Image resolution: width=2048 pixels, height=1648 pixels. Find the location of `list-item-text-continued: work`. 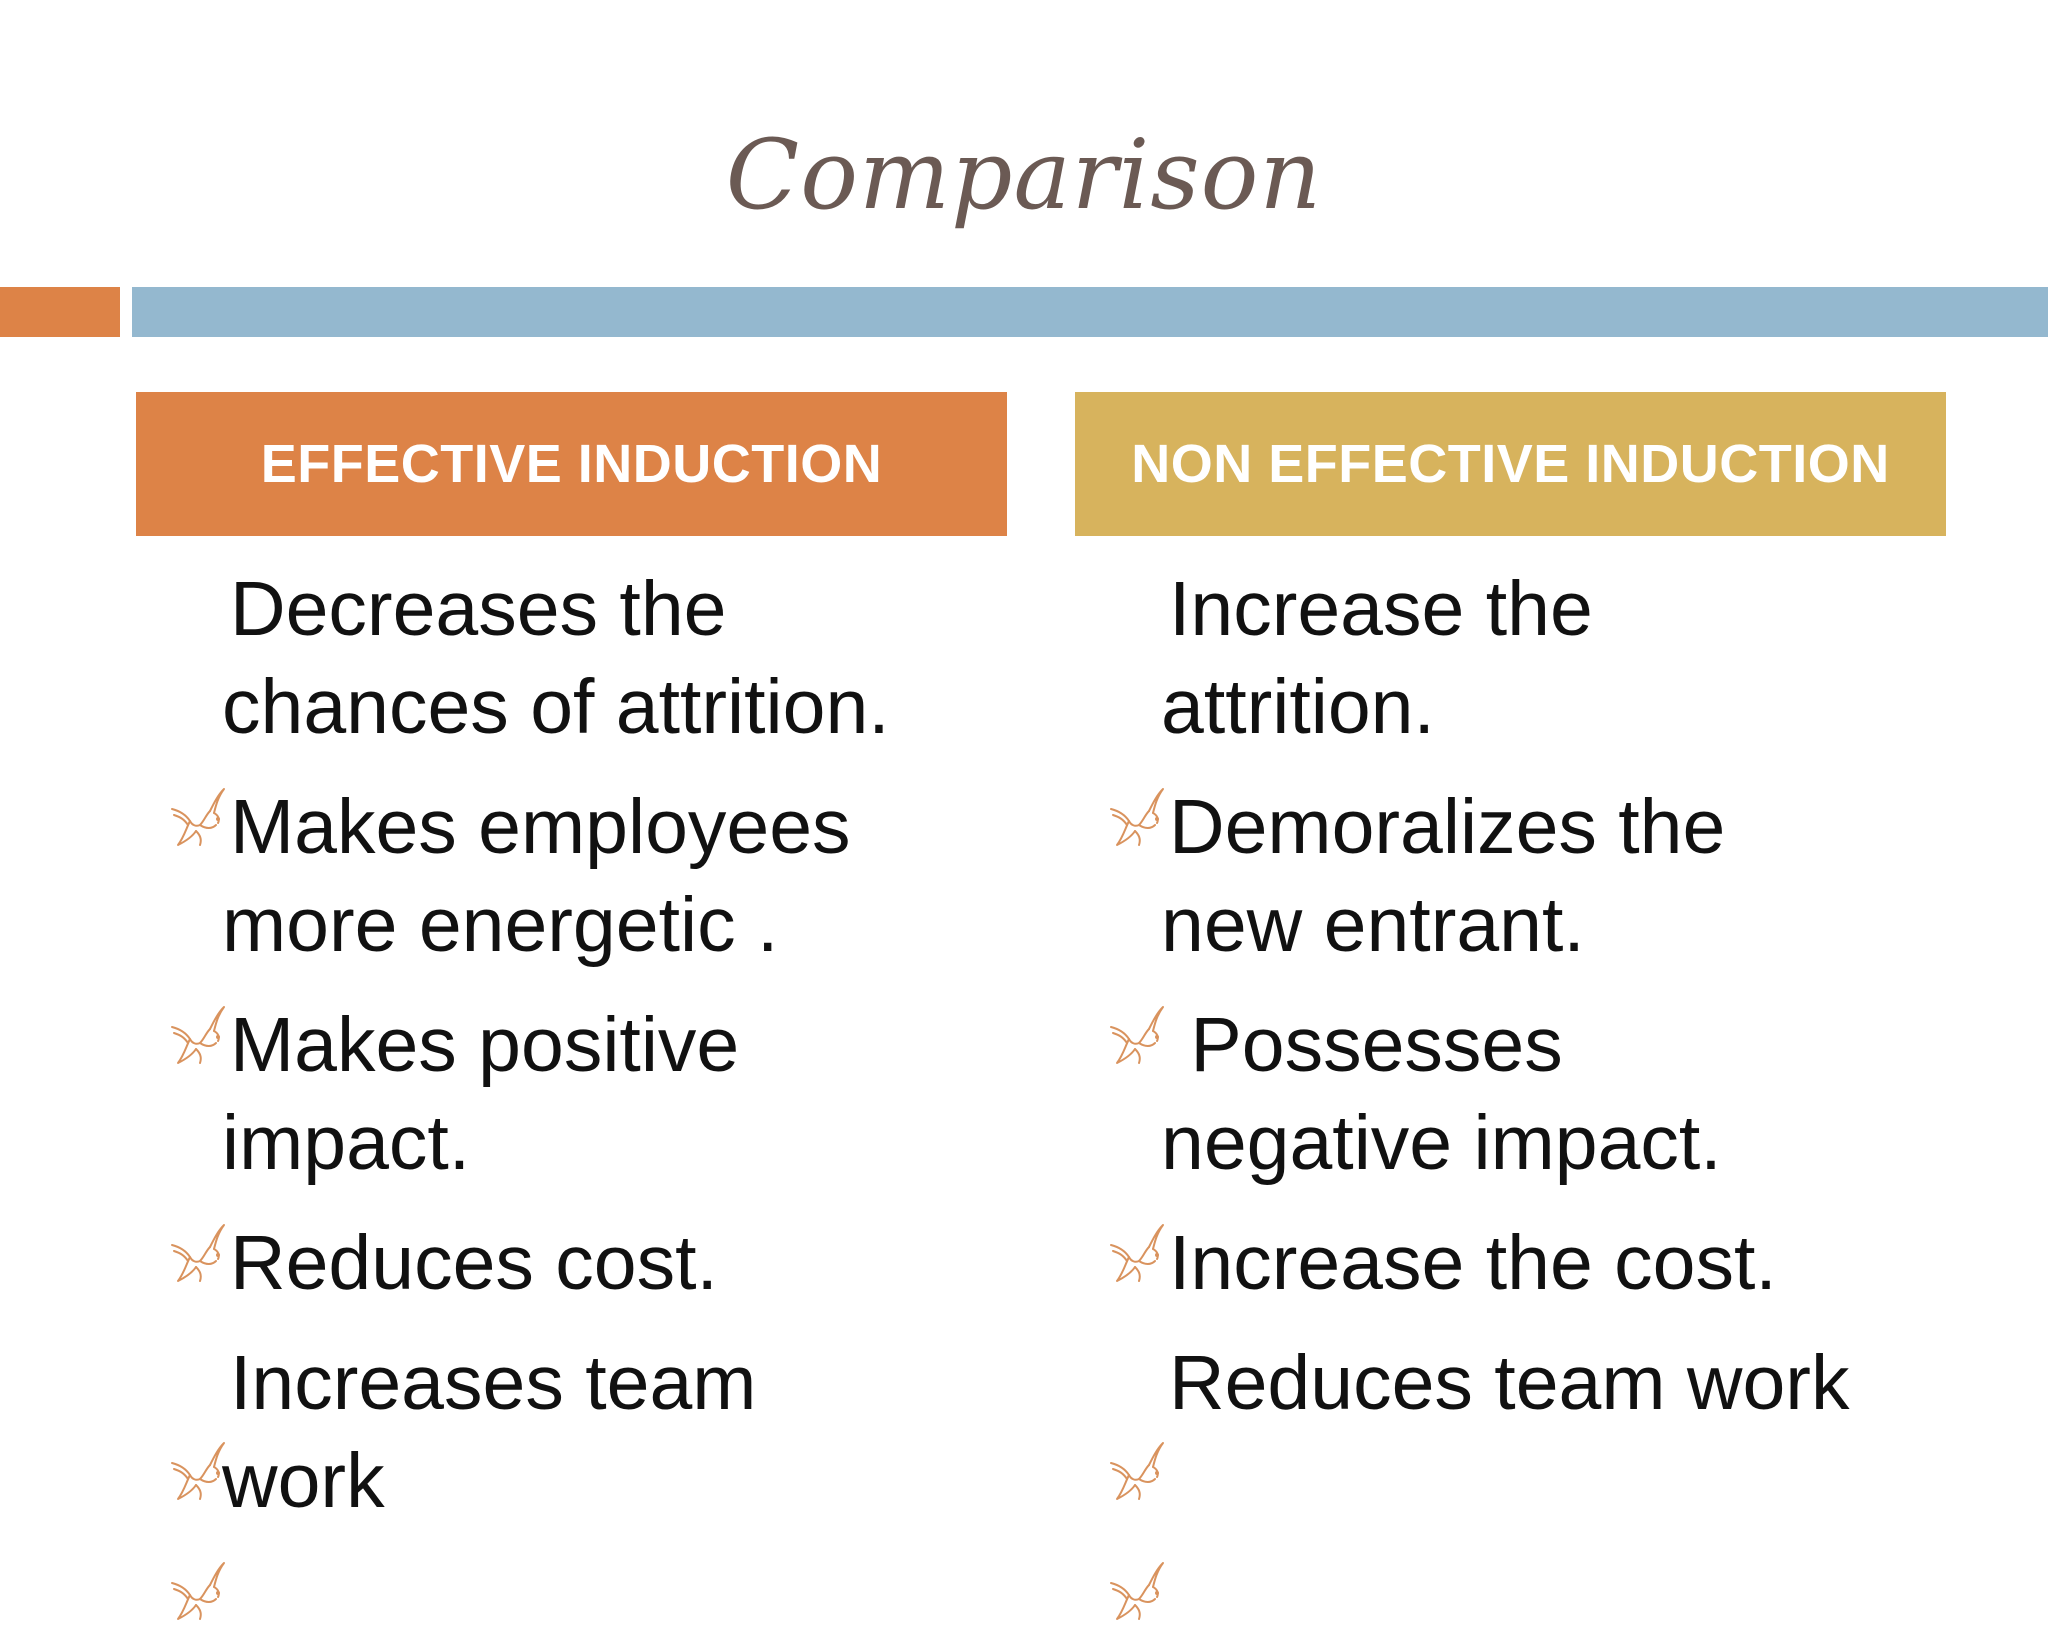

list-item-text-continued: work is located at coordinates (303, 1481).